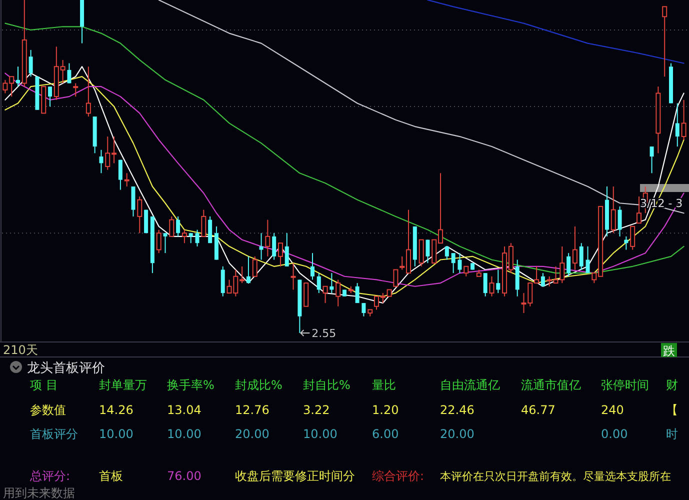 The width and height of the screenshot is (689, 500). Describe the element at coordinates (672, 385) in the screenshot. I see `category-label: 财` at that location.